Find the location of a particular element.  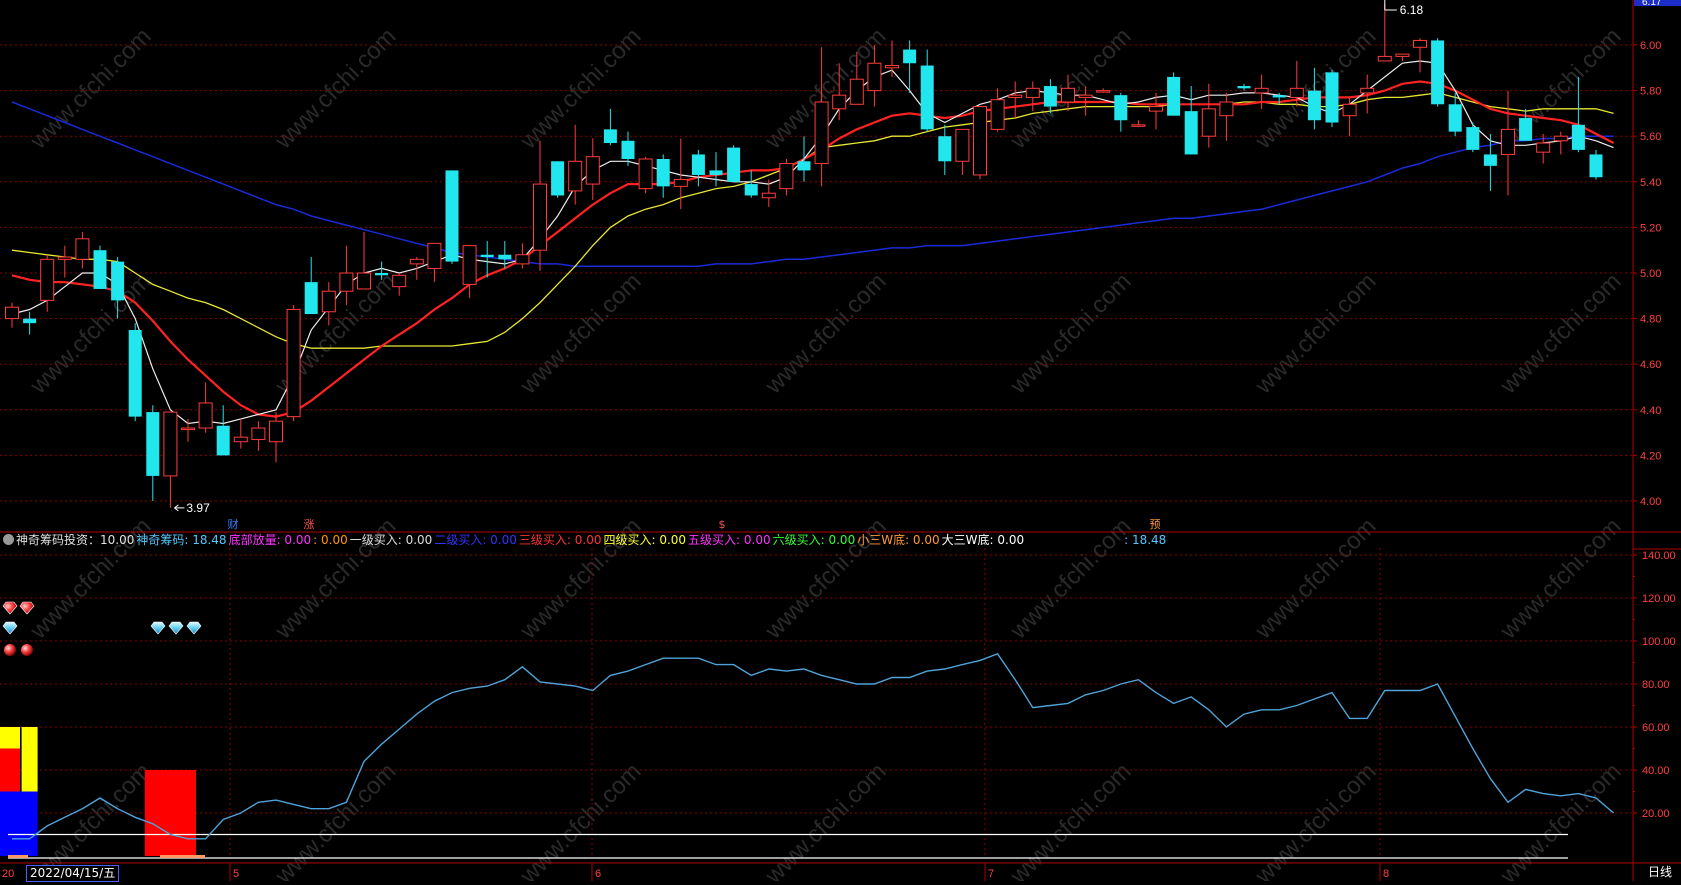

price-tick-label: 5.60 is located at coordinates (1650, 137).